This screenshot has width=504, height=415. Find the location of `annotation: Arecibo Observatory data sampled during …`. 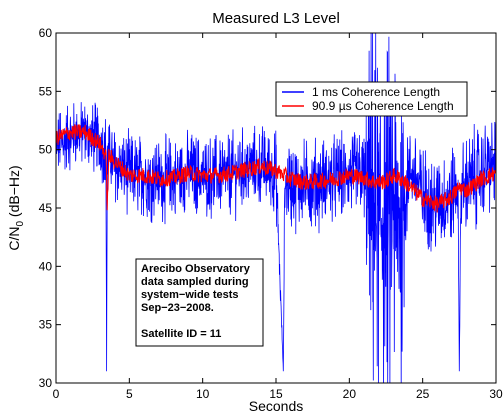

annotation: Arecibo Observatory data sampled during … is located at coordinates (199, 302).